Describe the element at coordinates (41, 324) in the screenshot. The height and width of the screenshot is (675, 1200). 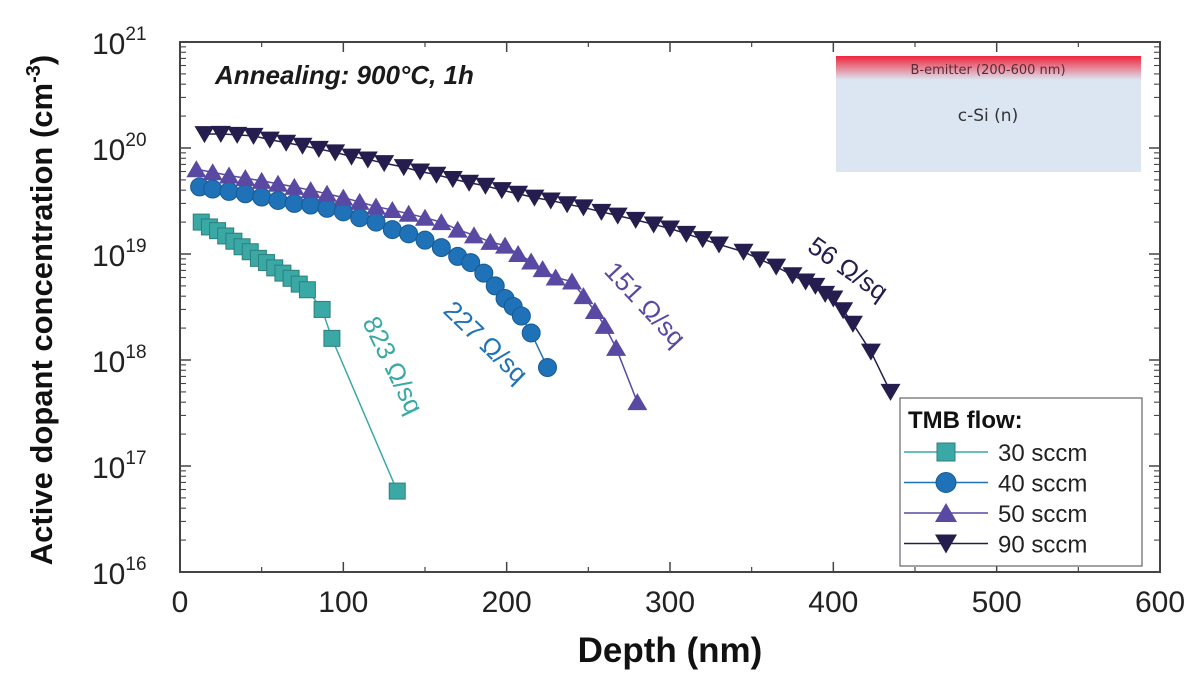
I see `y-axis-label-text: Active dopant concentration (cm` at that location.